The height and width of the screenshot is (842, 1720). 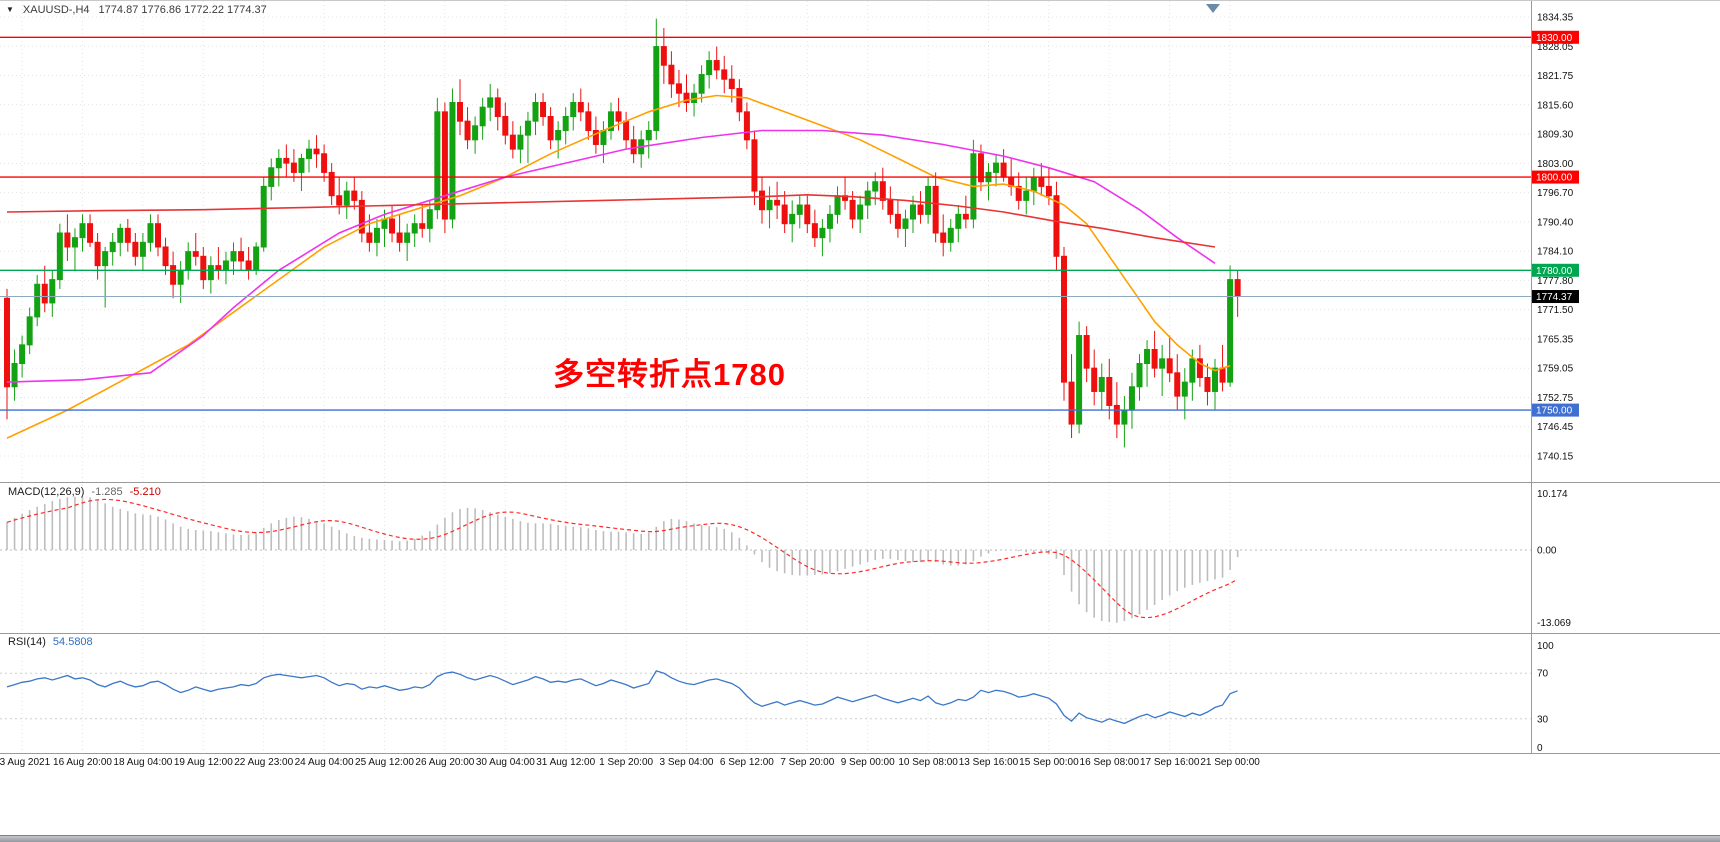 I want to click on macd-main-value: -1.285, so click(x=107, y=492).